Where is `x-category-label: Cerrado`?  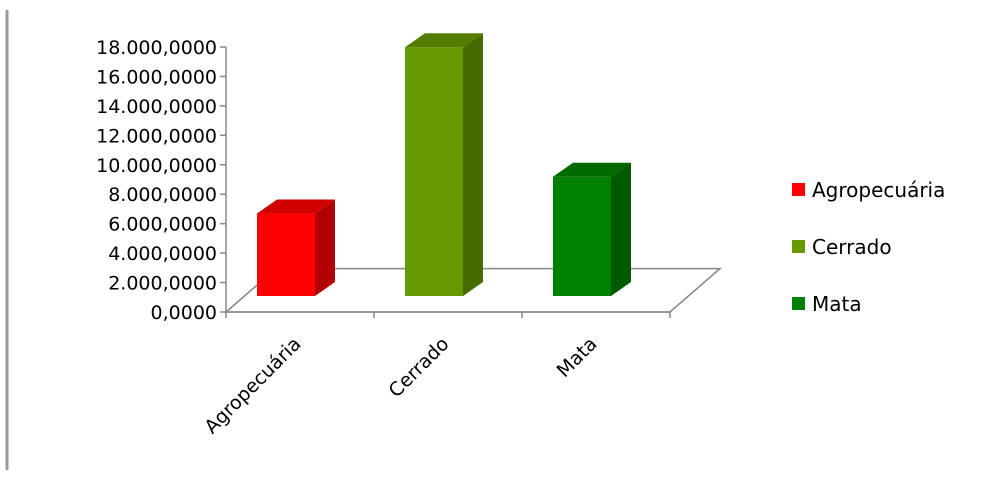 x-category-label: Cerrado is located at coordinates (419, 367).